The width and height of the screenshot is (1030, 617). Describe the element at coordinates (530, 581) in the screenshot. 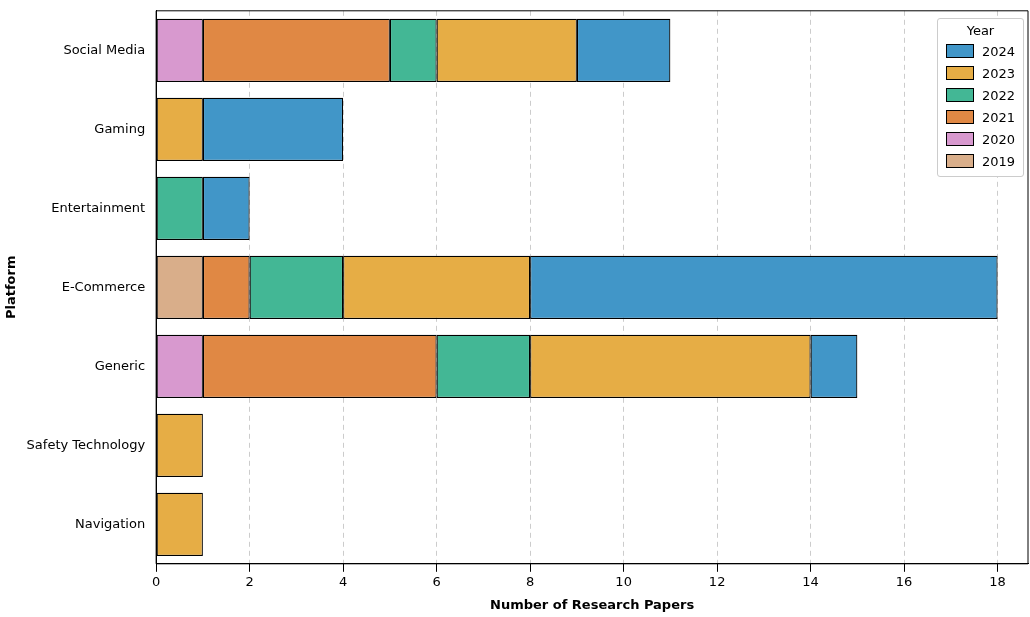

I see `x-tick-label: 8` at that location.